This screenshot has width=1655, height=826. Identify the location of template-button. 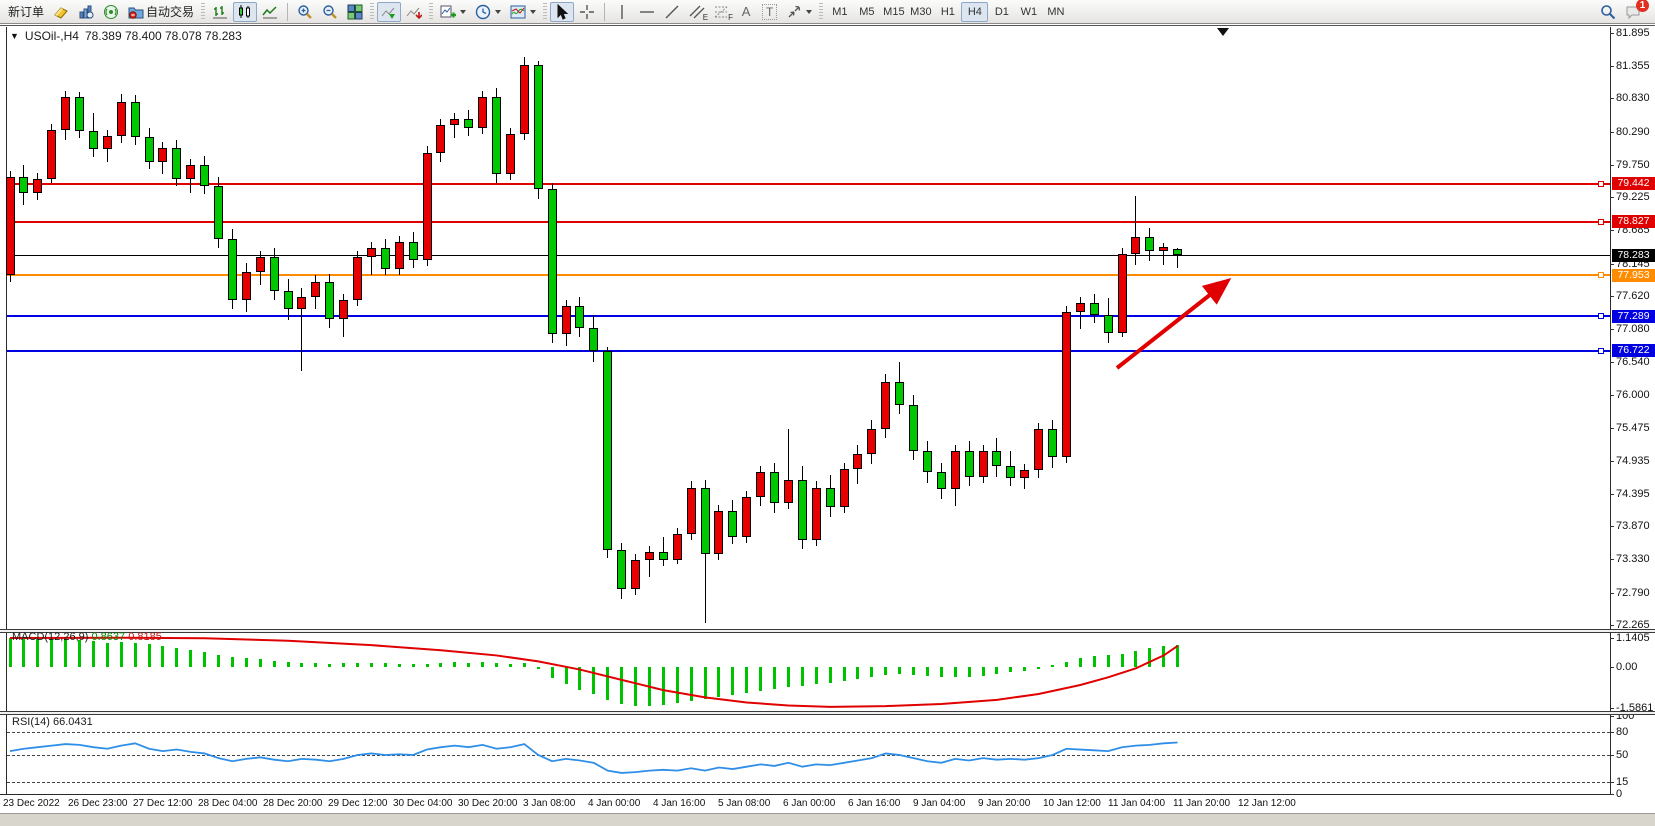
(523, 12).